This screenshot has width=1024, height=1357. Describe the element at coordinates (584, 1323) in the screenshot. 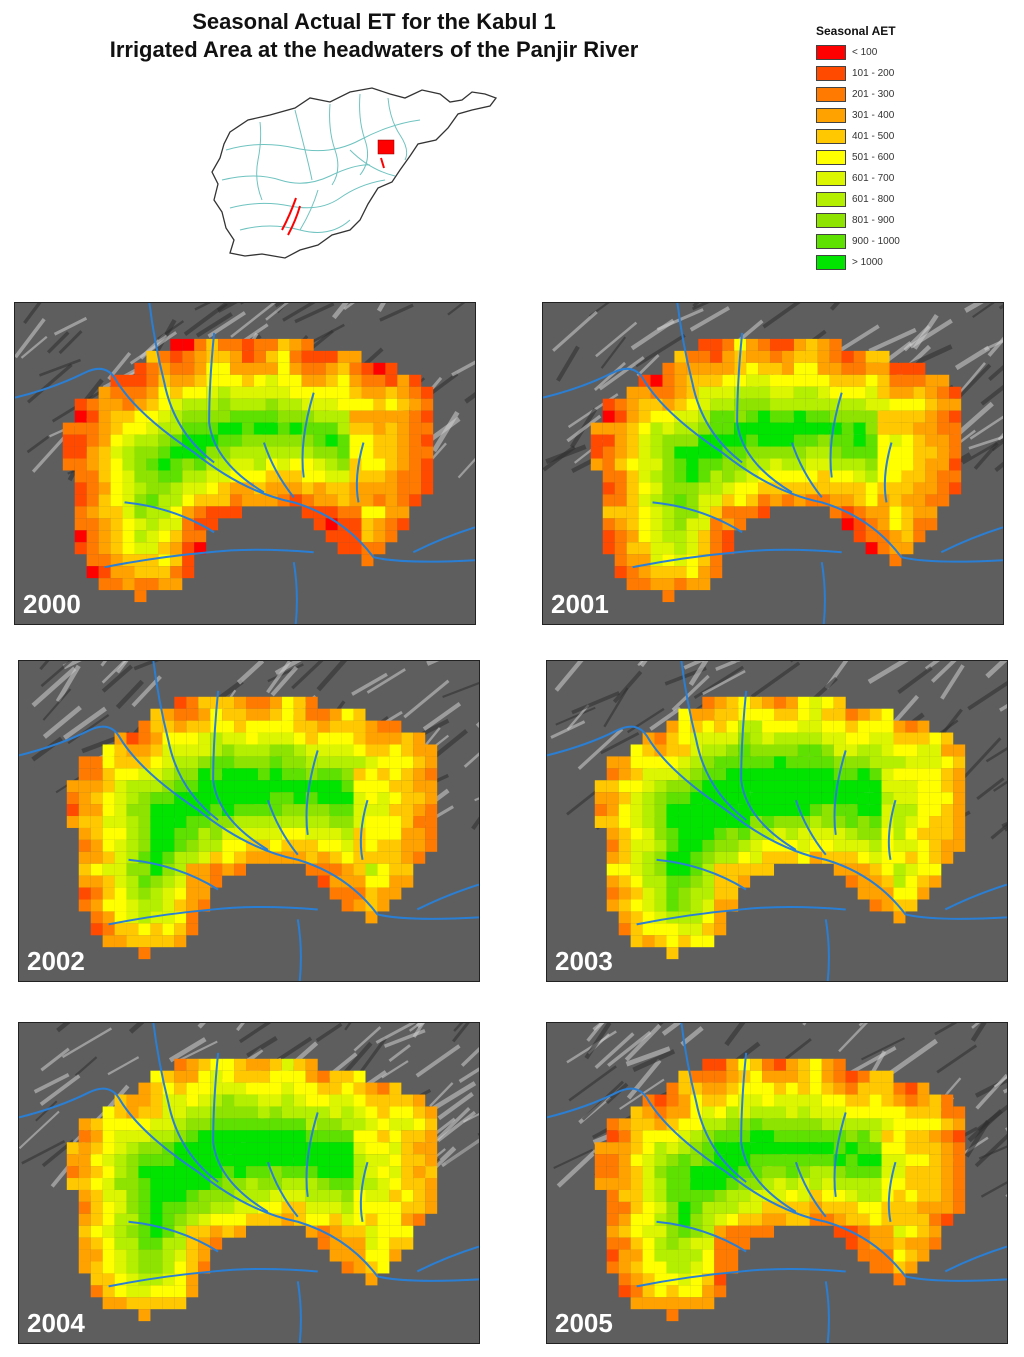

I see `panel-year-label: 2005` at that location.